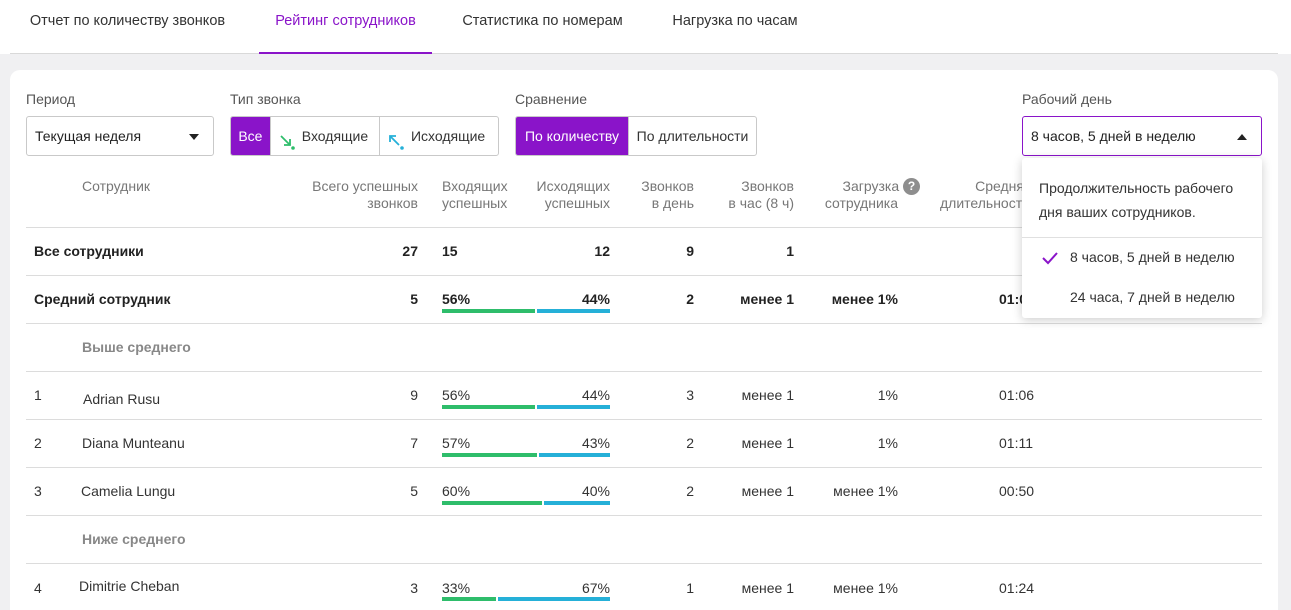  I want to click on header-per-day-line2: в день, so click(672, 203).